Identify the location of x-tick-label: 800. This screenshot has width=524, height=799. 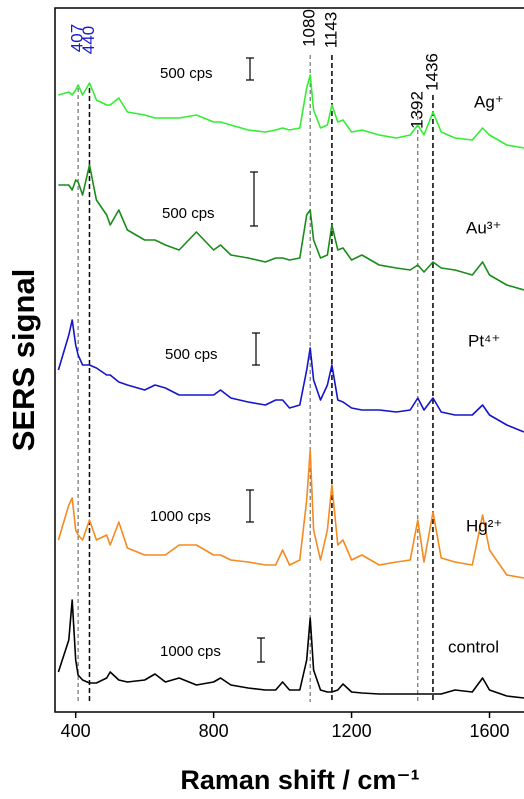
(214, 731).